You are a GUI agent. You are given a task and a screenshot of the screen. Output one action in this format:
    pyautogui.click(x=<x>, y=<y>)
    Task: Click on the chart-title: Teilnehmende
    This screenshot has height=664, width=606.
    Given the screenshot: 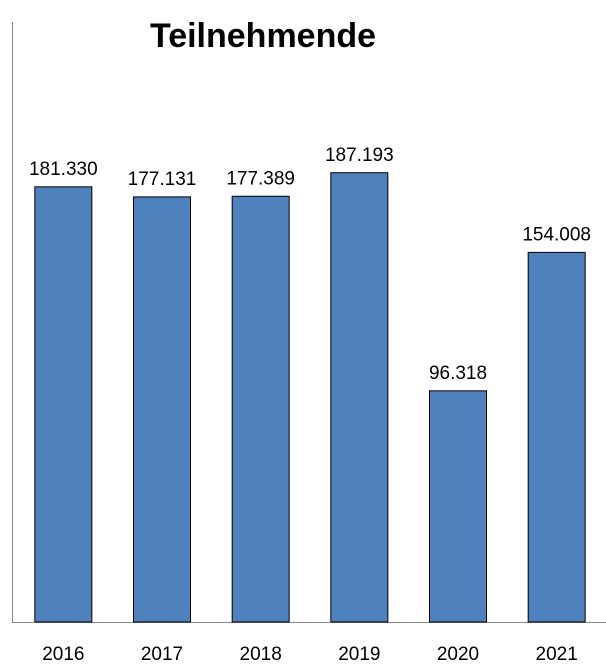 What is the action you would take?
    pyautogui.click(x=263, y=36)
    